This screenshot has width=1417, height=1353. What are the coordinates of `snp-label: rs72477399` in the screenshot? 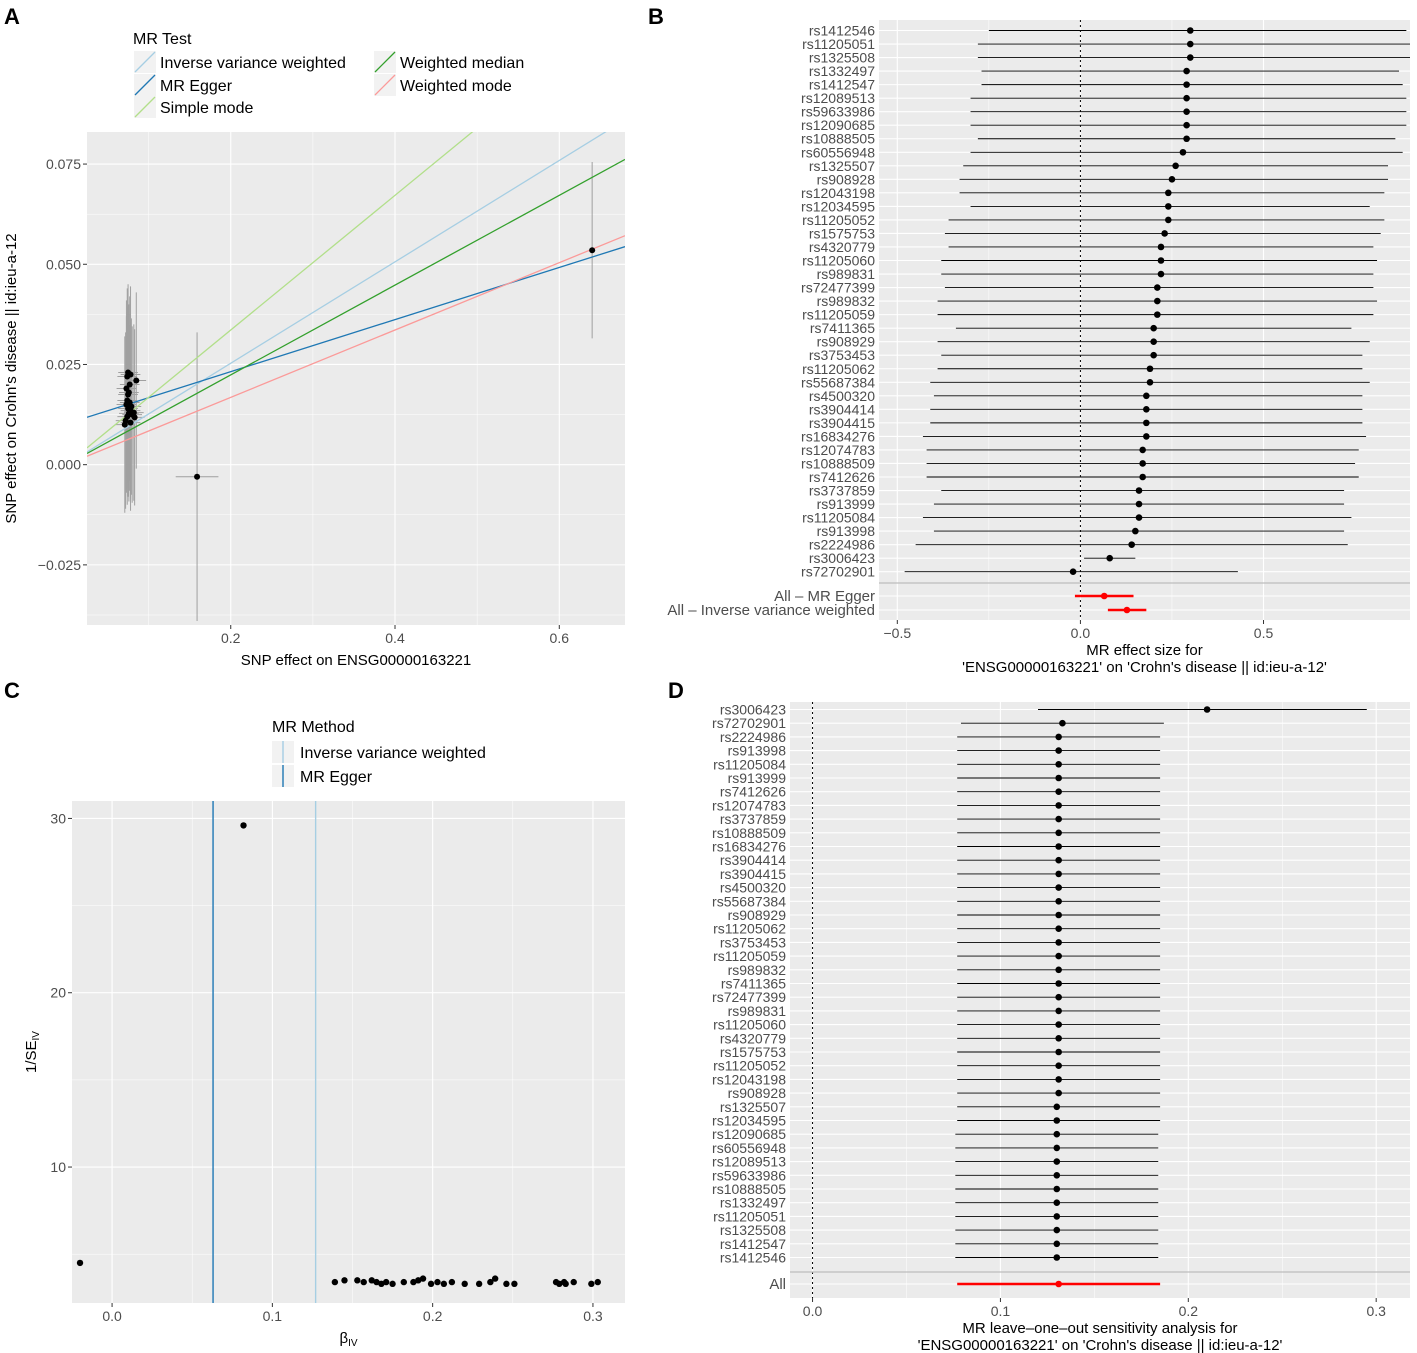 It's located at (838, 288).